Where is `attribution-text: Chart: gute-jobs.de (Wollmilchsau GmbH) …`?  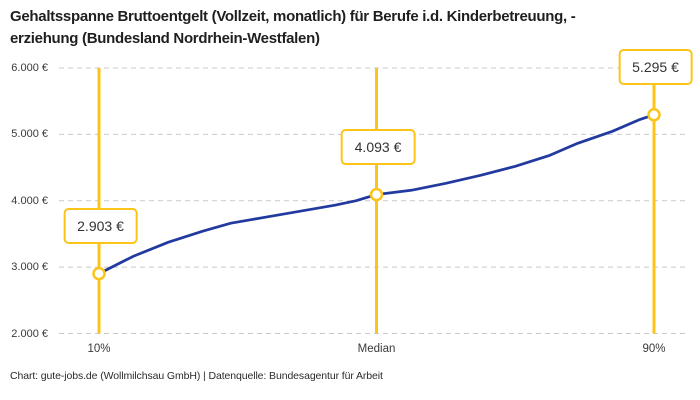
attribution-text: Chart: gute-jobs.de (Wollmilchsau GmbH) … is located at coordinates (196, 376).